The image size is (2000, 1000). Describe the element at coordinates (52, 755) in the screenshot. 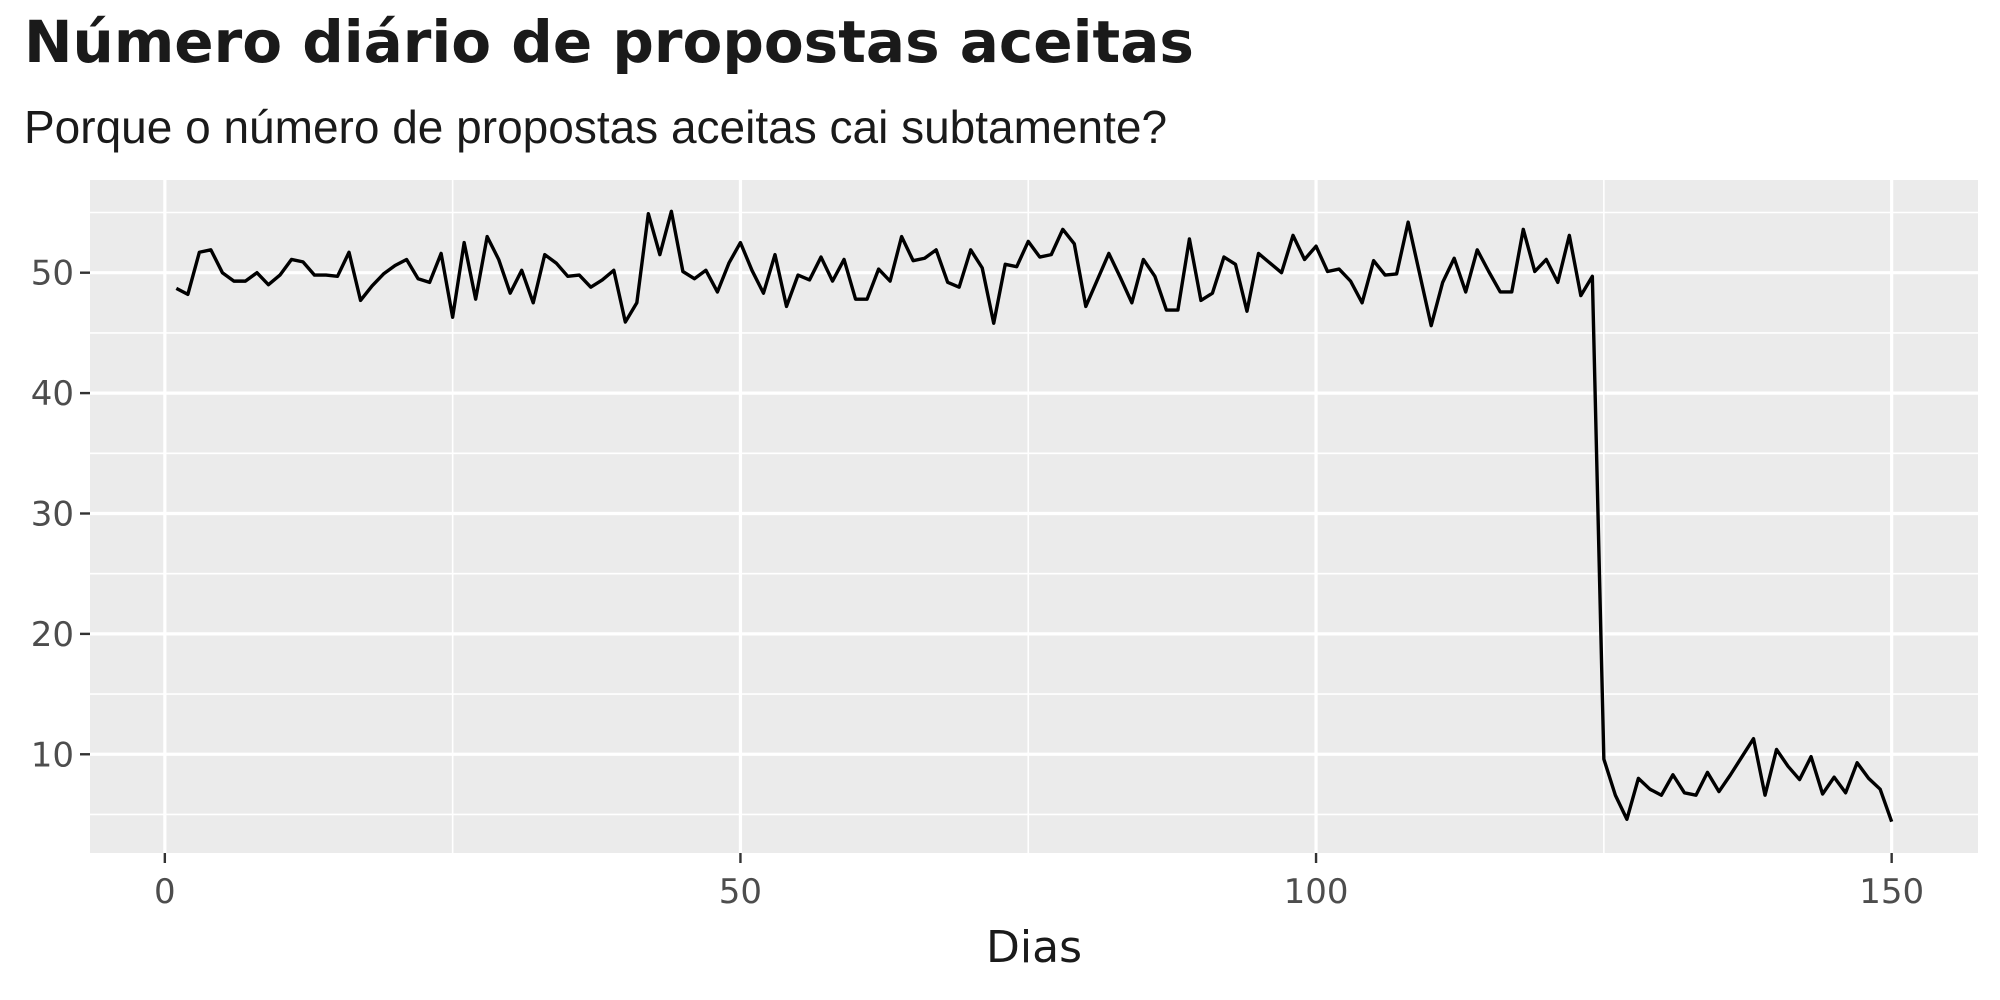

I see `y-tick-label: 10` at that location.